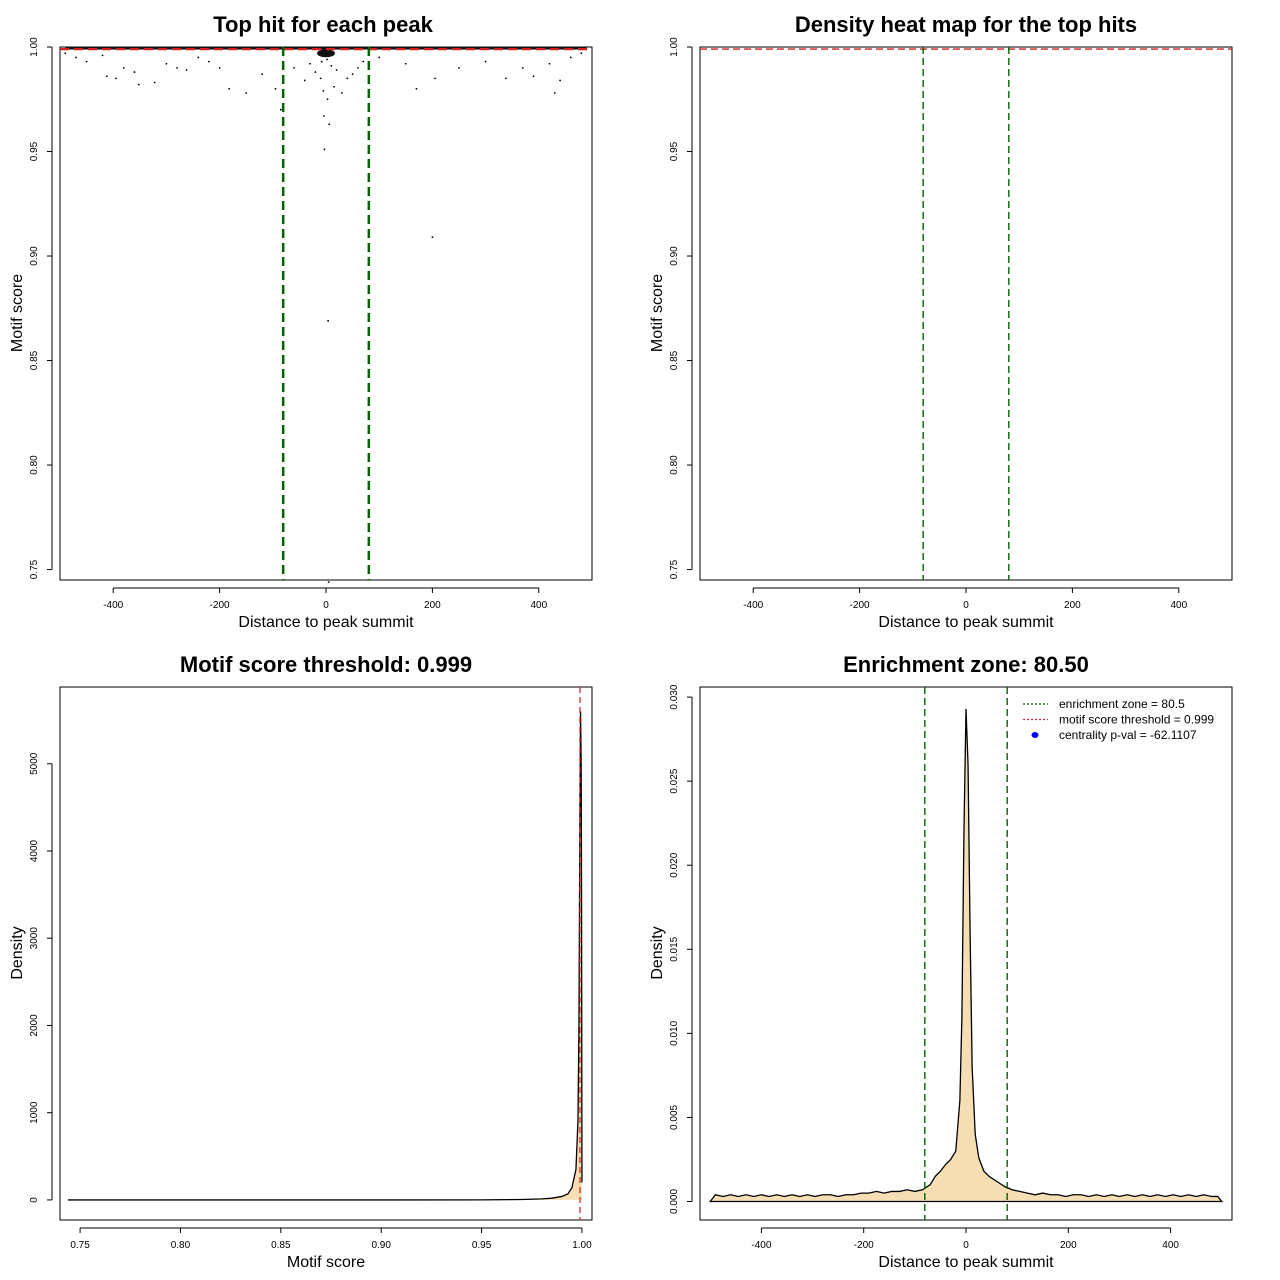 This screenshot has height=1280, width=1280. What do you see at coordinates (34, 47) in the screenshot?
I see `y-tick-label: 1.00` at bounding box center [34, 47].